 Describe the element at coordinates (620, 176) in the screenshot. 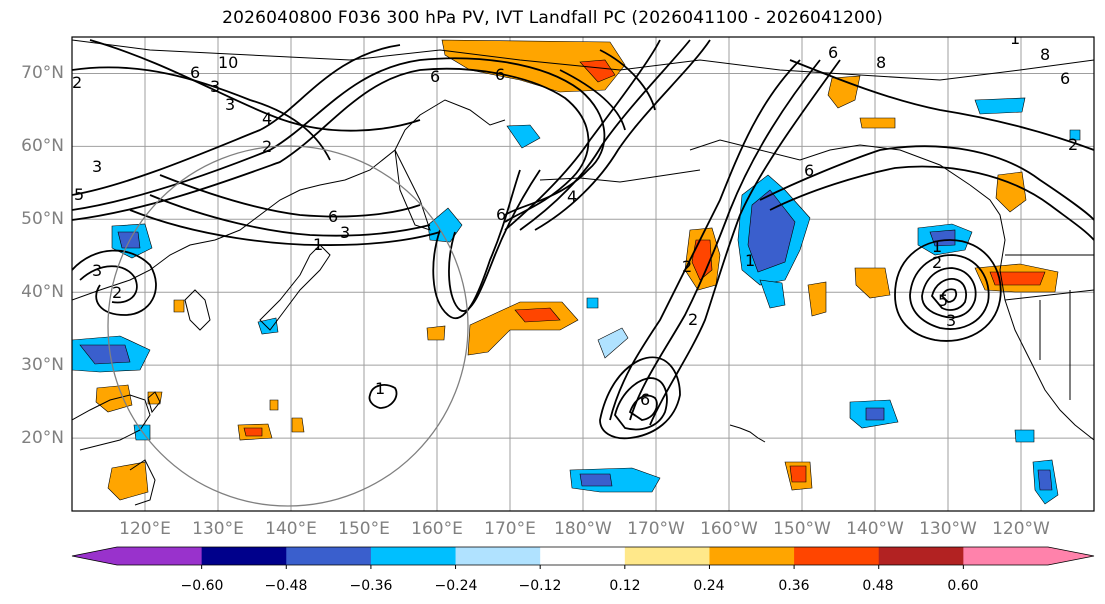

I see `aleutians-coastline` at that location.